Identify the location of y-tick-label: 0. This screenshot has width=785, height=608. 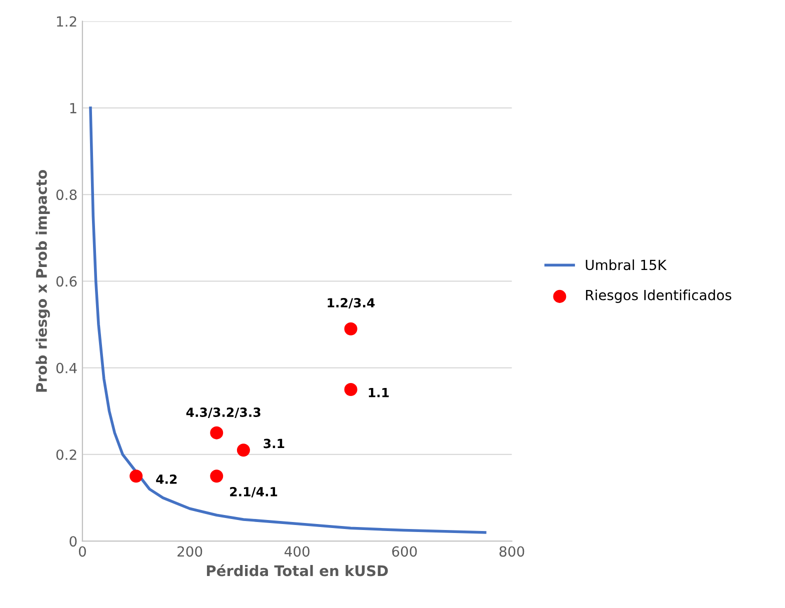
(73, 541).